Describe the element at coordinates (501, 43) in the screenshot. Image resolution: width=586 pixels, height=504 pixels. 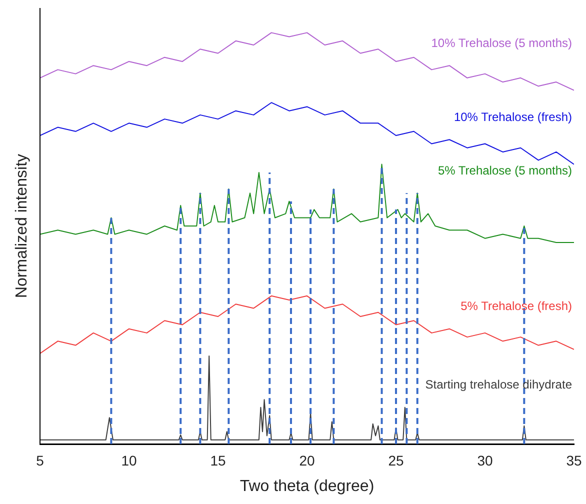
I see `series-label: 10% Trehalose (5 months)` at that location.